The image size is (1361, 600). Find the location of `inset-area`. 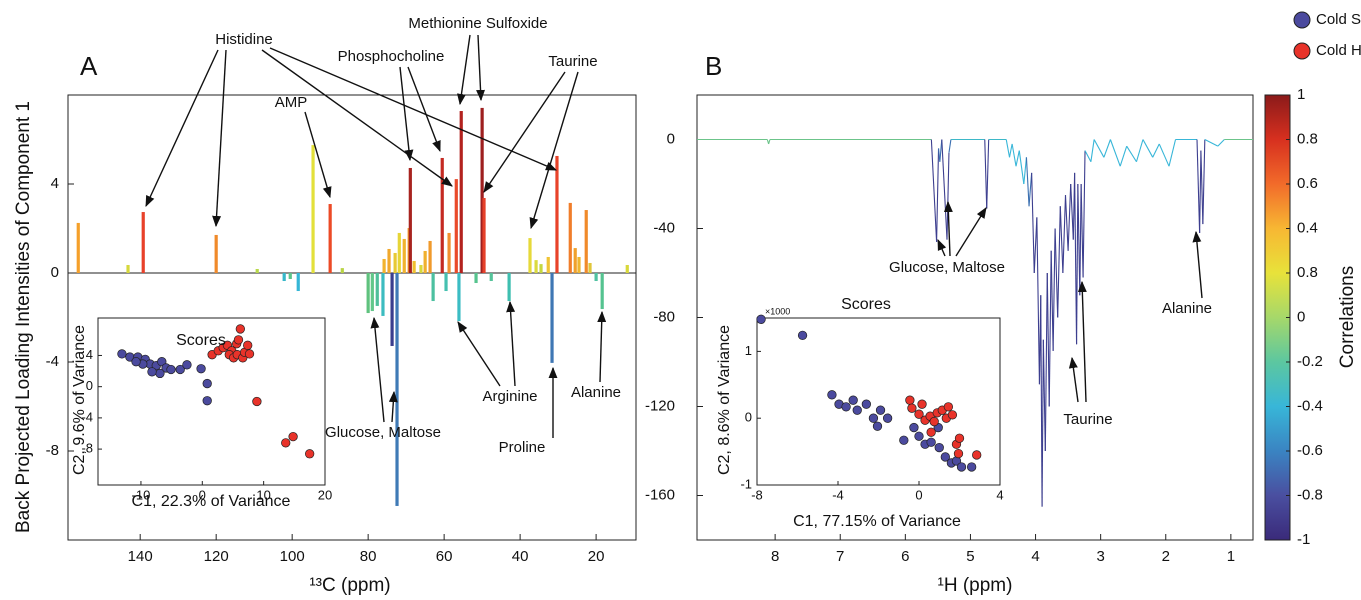

inset-area is located at coordinates (878, 401).